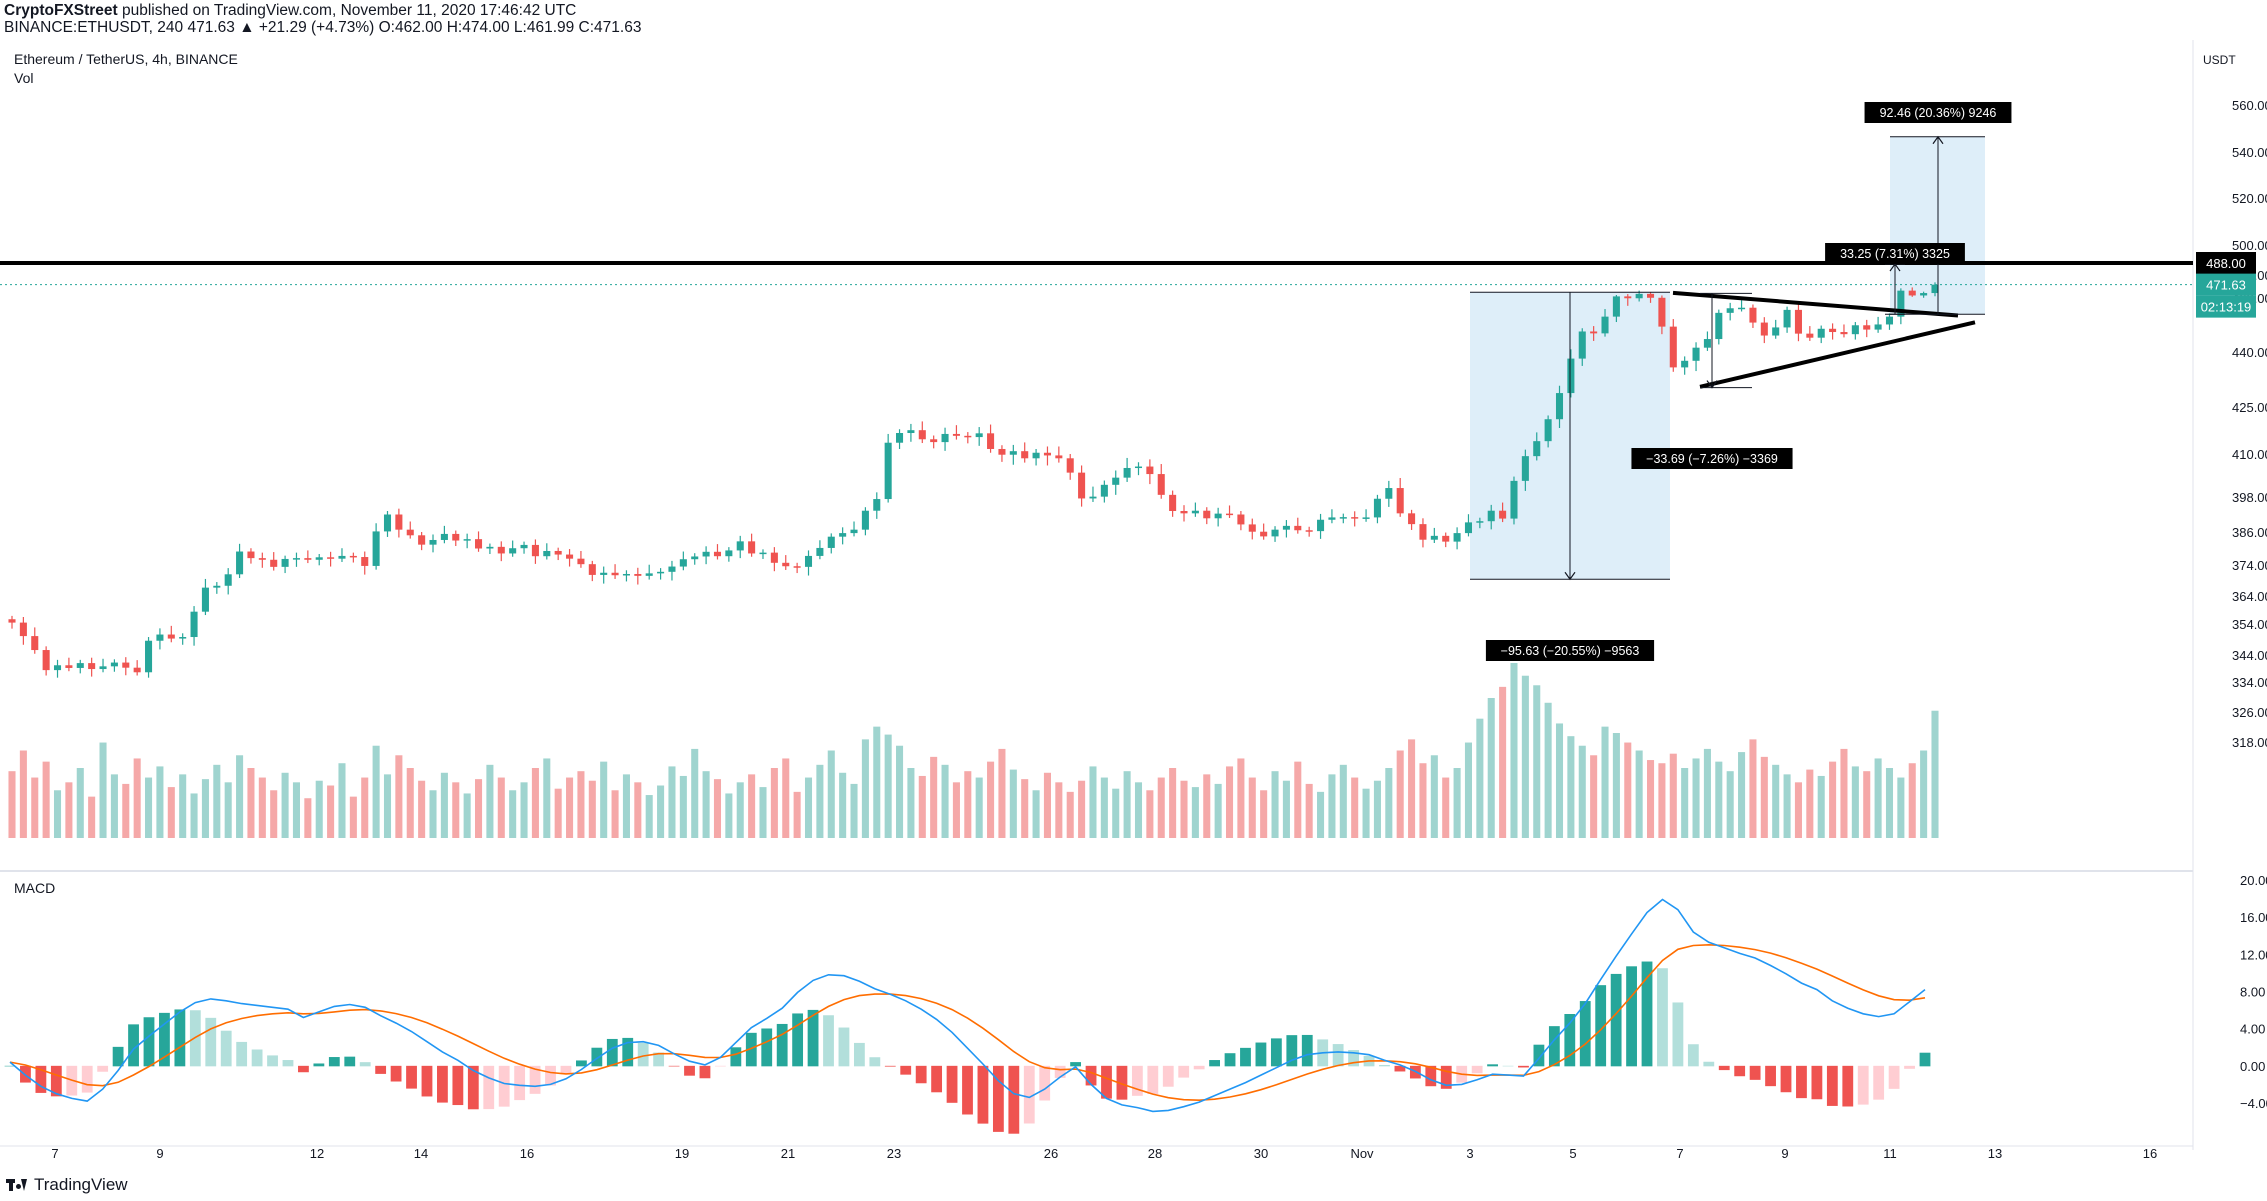 This screenshot has height=1201, width=2267. I want to click on tradingview-logo: TradingView, so click(67, 1185).